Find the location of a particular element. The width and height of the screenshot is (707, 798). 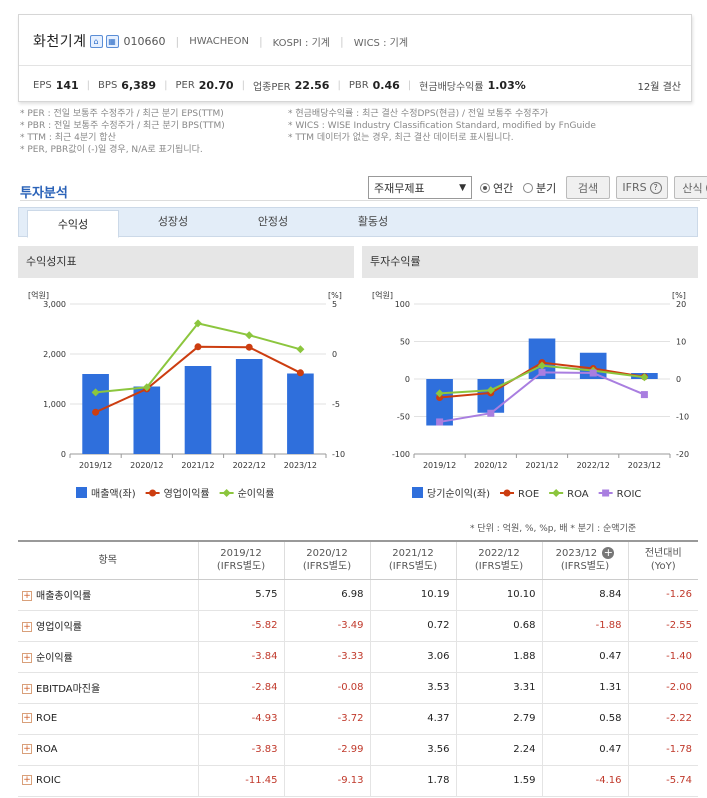

table-cell: 1.78 is located at coordinates (412, 781).